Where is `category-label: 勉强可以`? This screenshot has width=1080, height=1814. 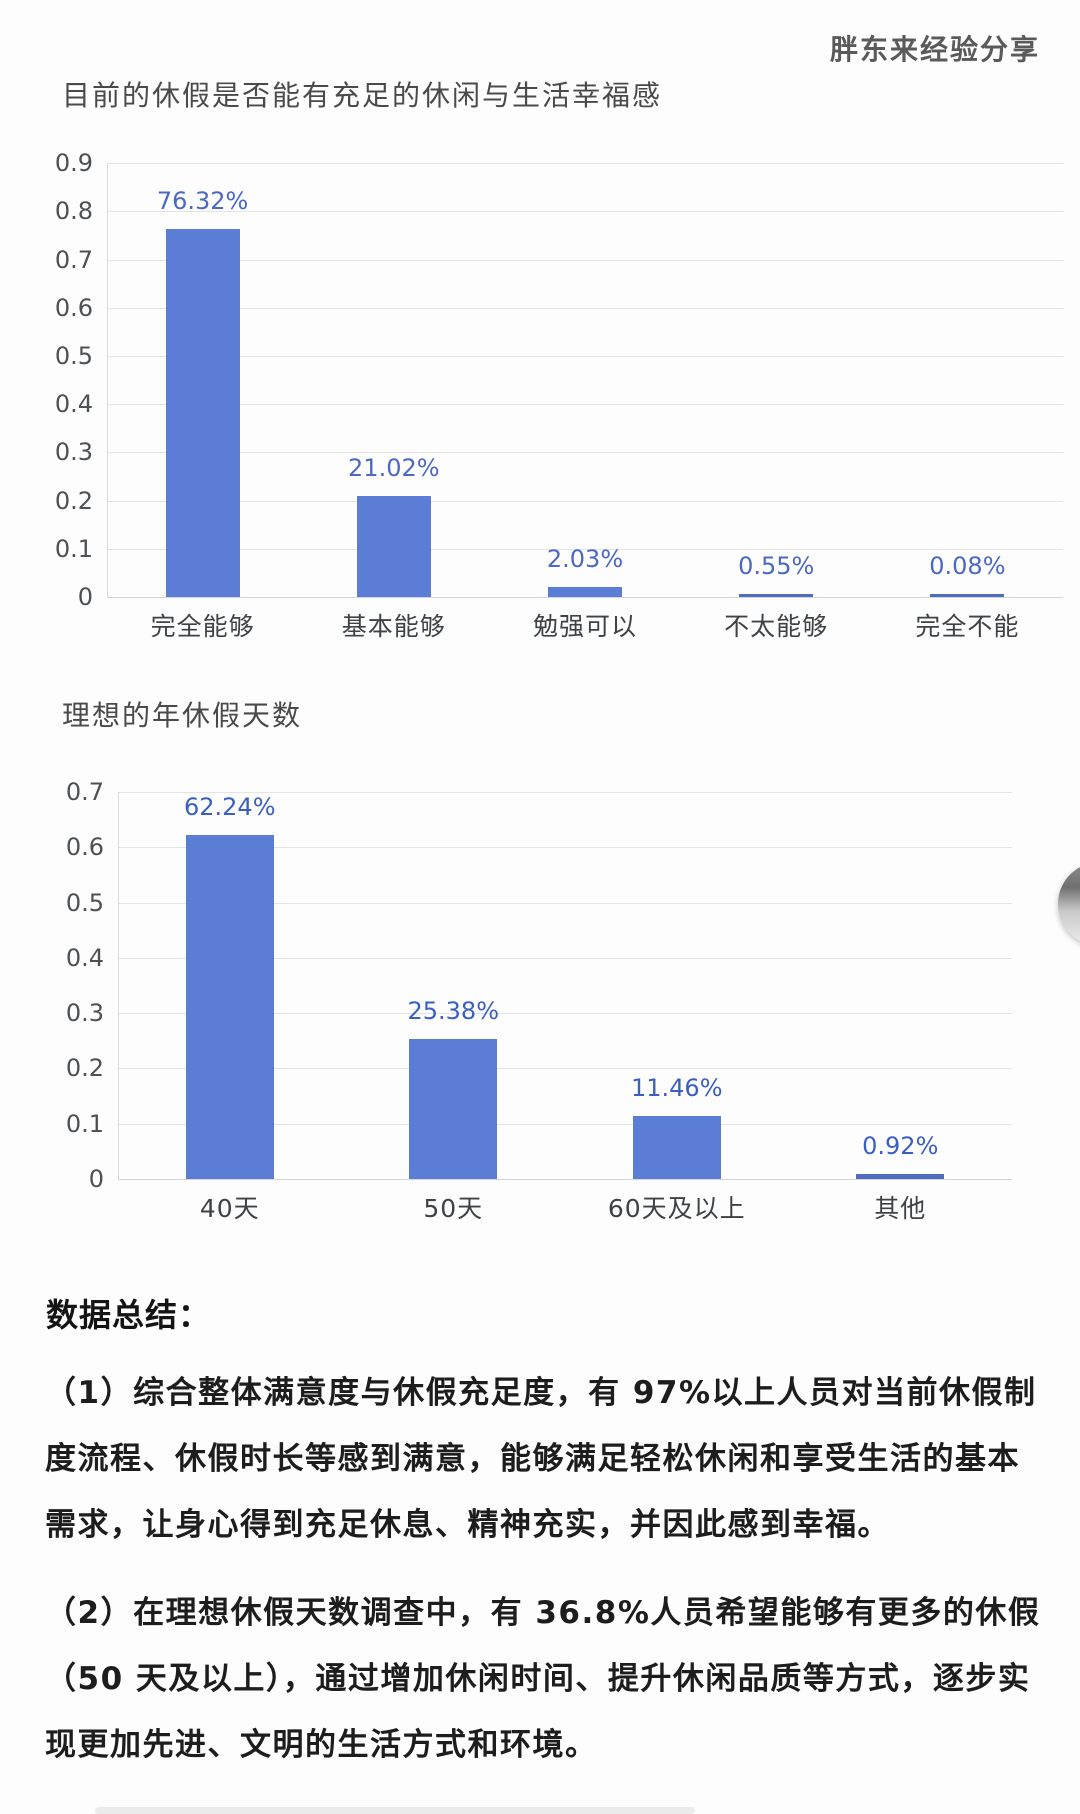 category-label: 勉强可以 is located at coordinates (584, 626).